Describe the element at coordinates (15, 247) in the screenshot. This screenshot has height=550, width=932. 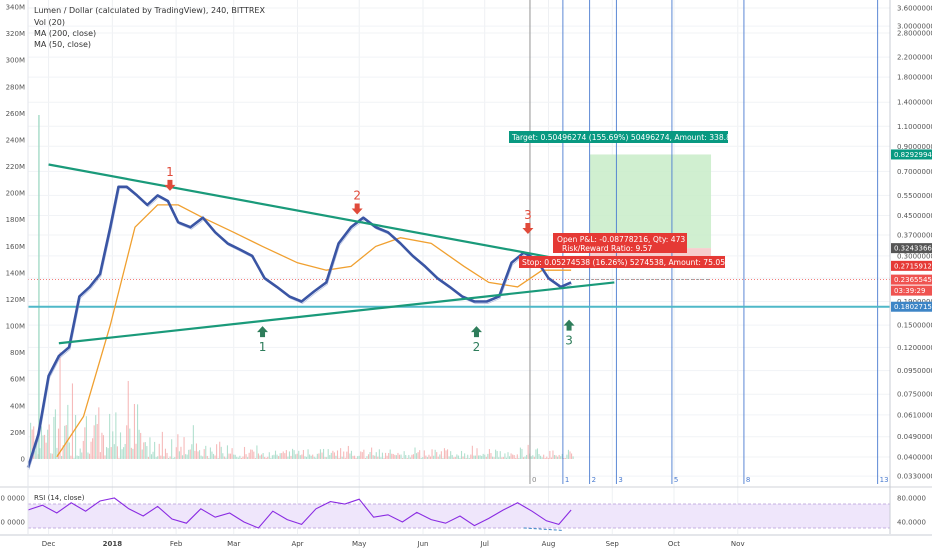
I see `volume-tick: 160M` at that location.